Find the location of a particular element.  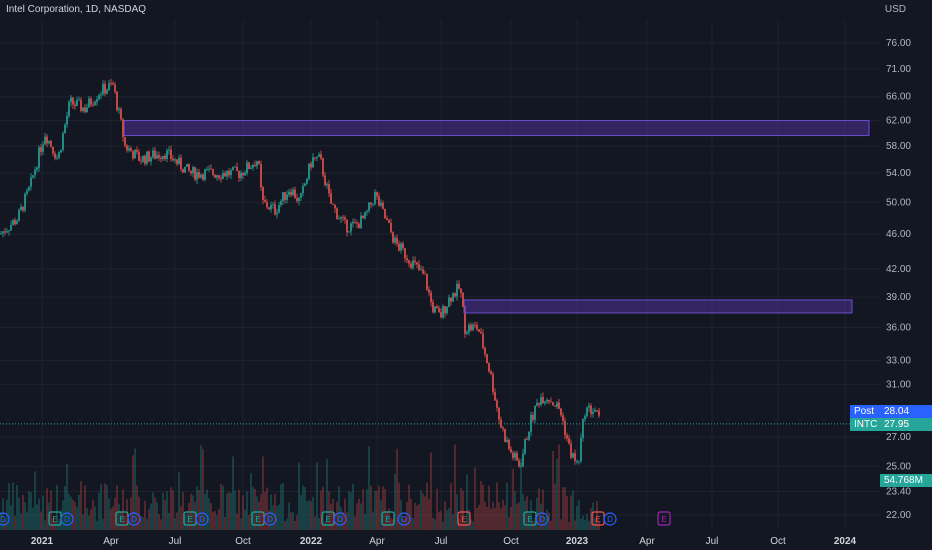

price-axis-label: 54.00 is located at coordinates (898, 173).